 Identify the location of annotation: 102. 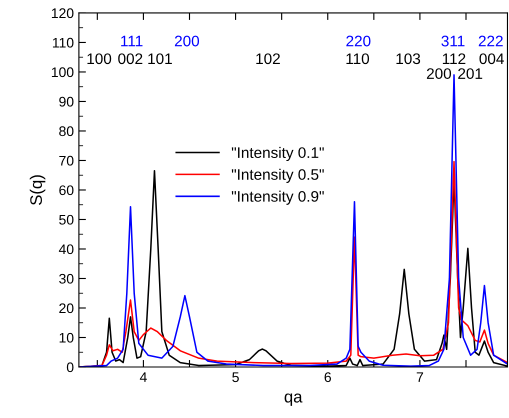
(268, 58).